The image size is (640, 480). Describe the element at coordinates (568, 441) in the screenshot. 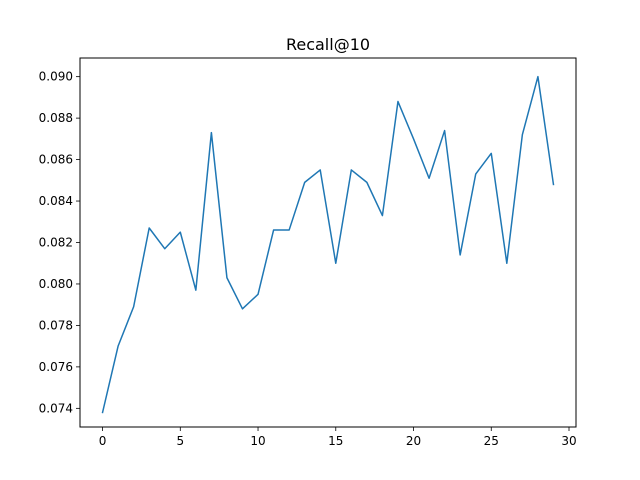

I see `x-tick-label: 30` at that location.